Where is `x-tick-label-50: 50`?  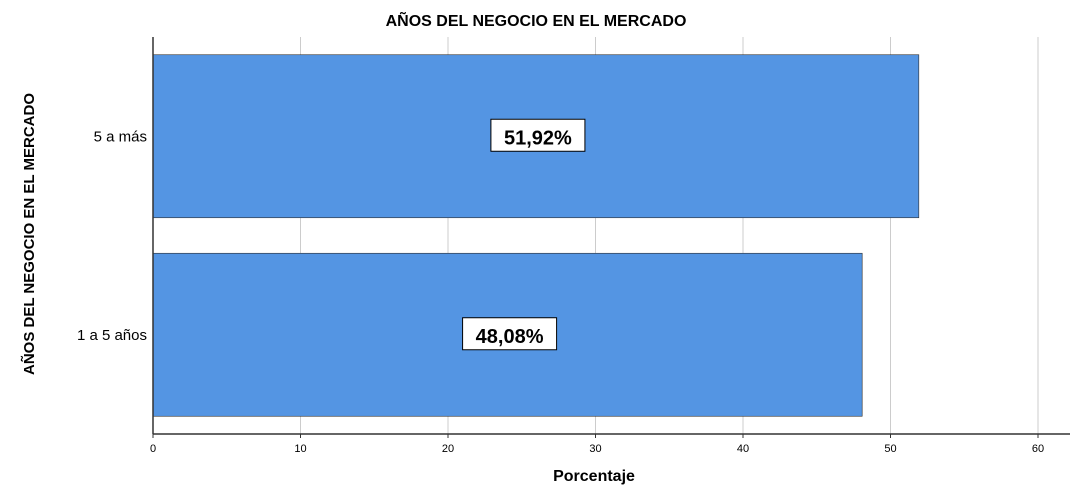
x-tick-label-50: 50 is located at coordinates (890, 449).